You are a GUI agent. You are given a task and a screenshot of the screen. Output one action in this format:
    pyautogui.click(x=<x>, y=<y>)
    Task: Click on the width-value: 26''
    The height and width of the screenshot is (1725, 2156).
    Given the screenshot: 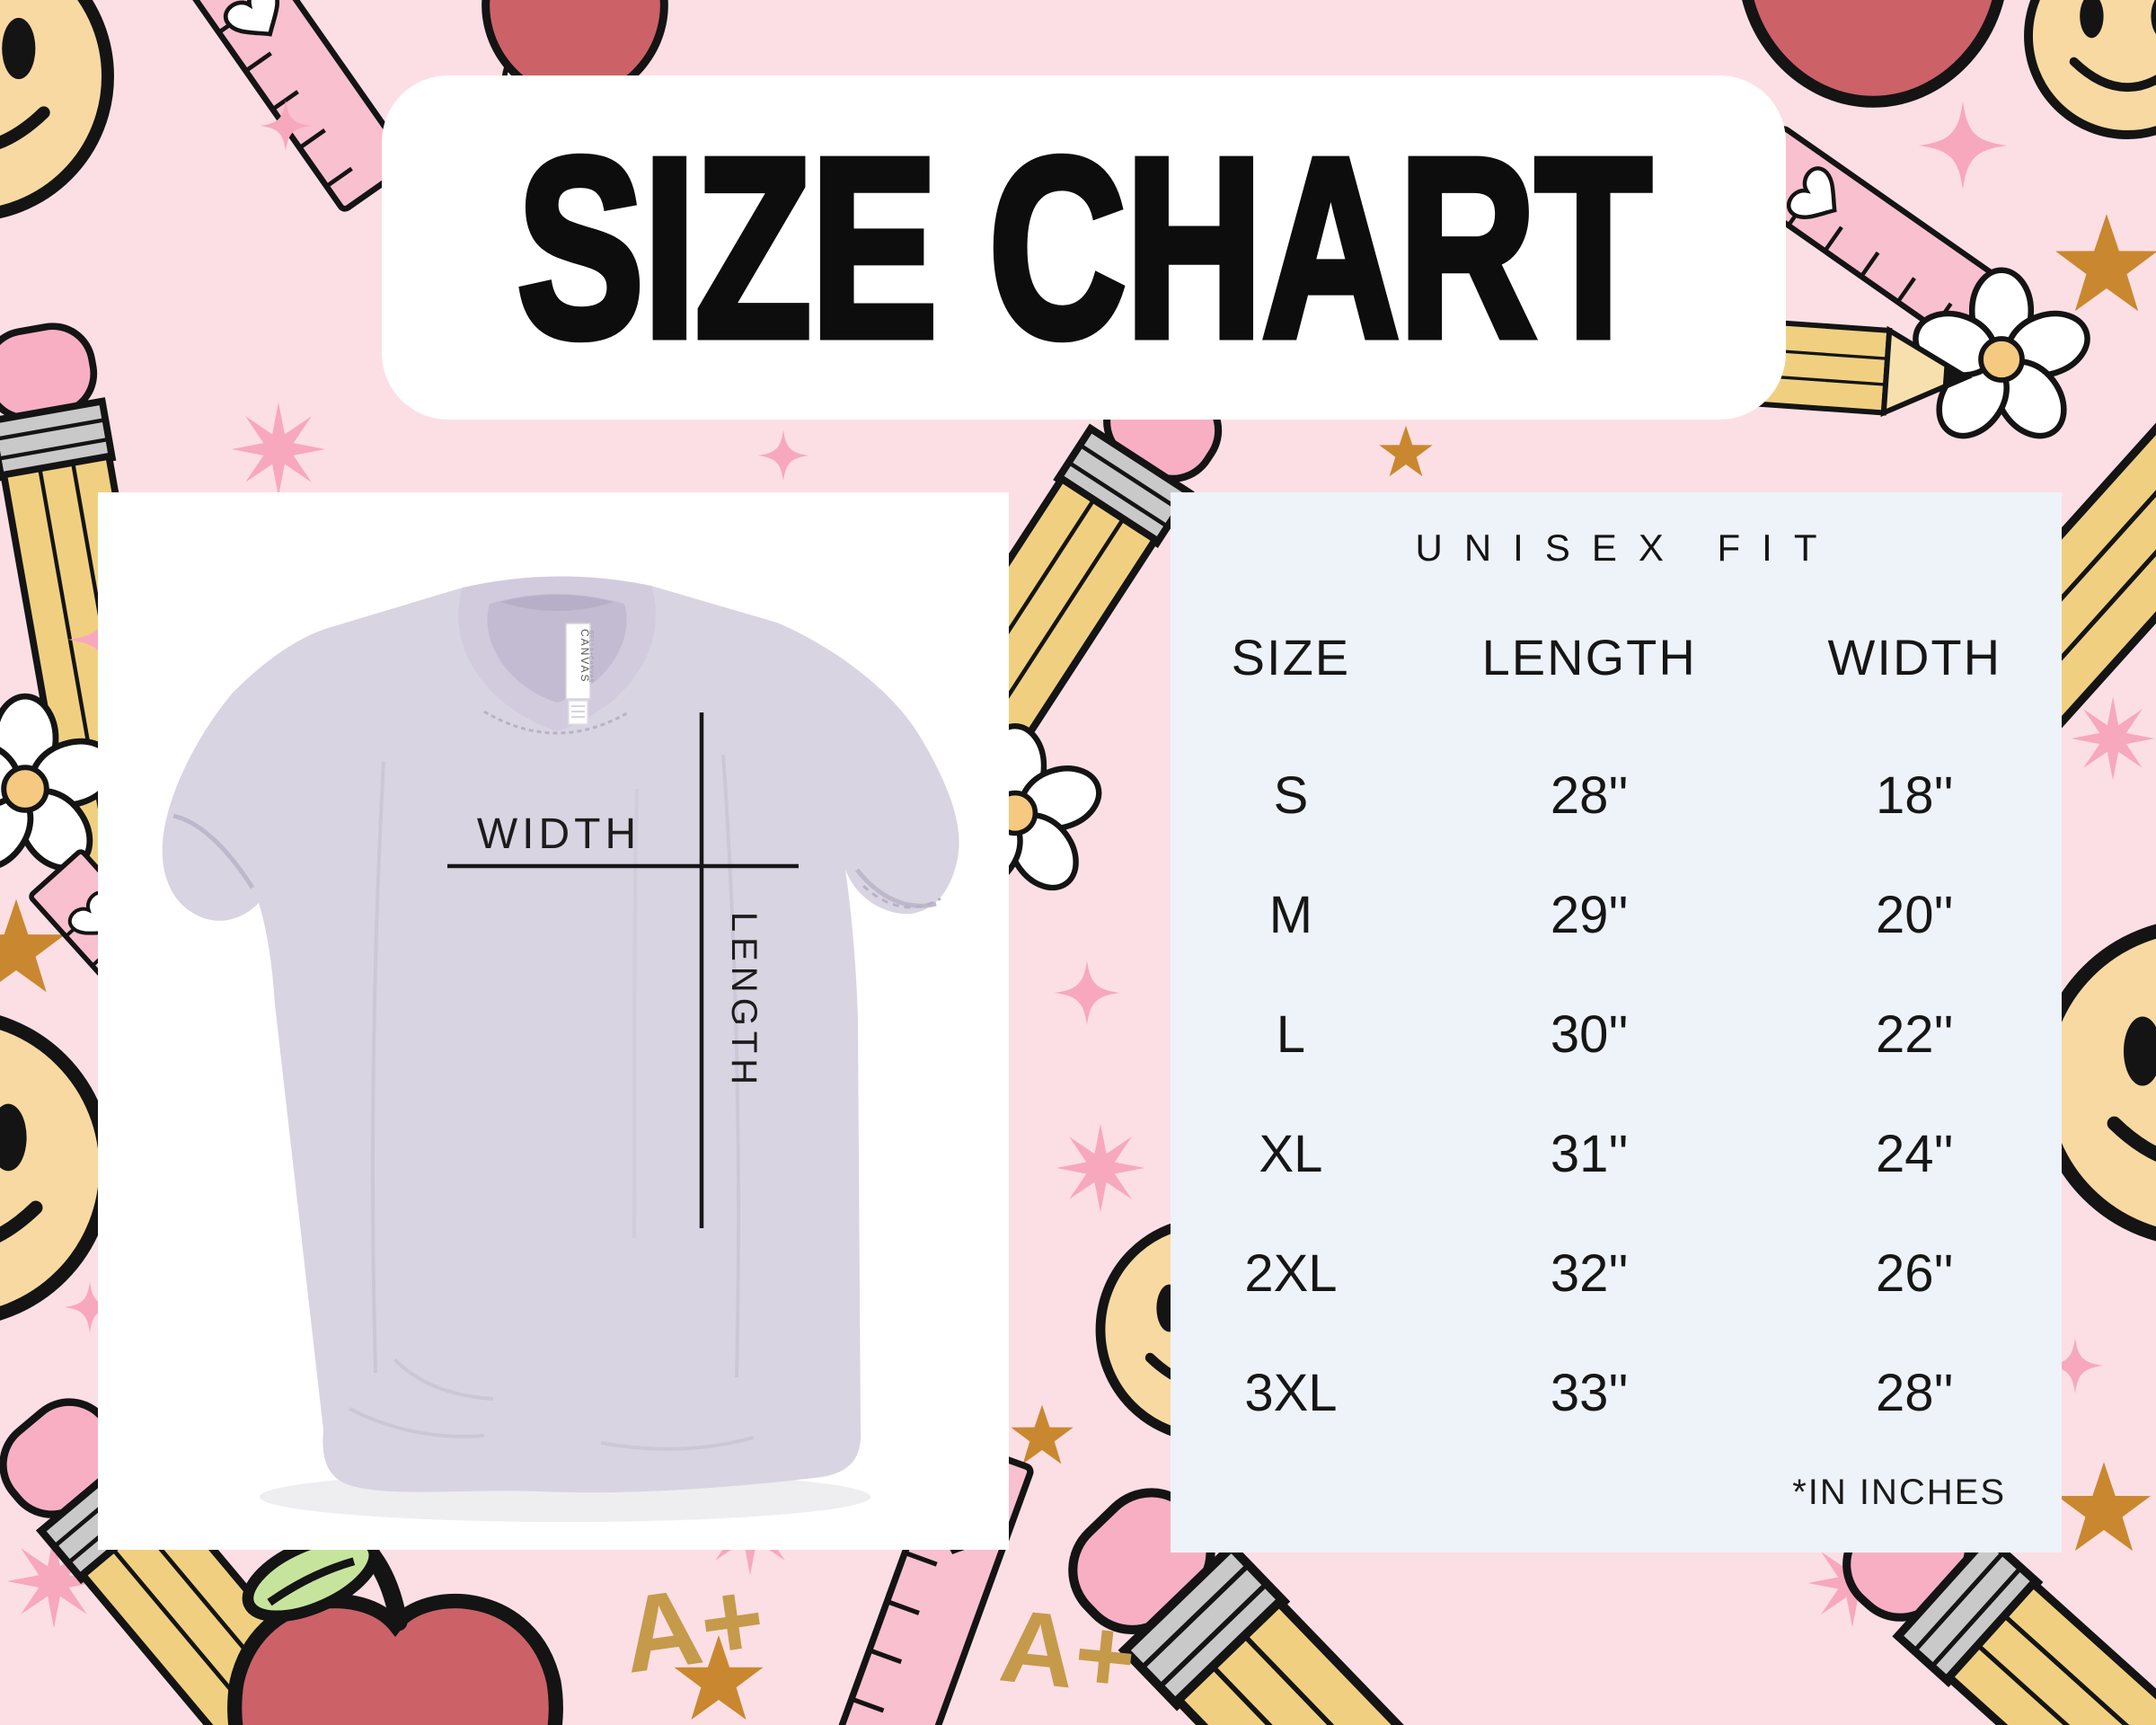 What is the action you would take?
    pyautogui.click(x=1914, y=1273)
    